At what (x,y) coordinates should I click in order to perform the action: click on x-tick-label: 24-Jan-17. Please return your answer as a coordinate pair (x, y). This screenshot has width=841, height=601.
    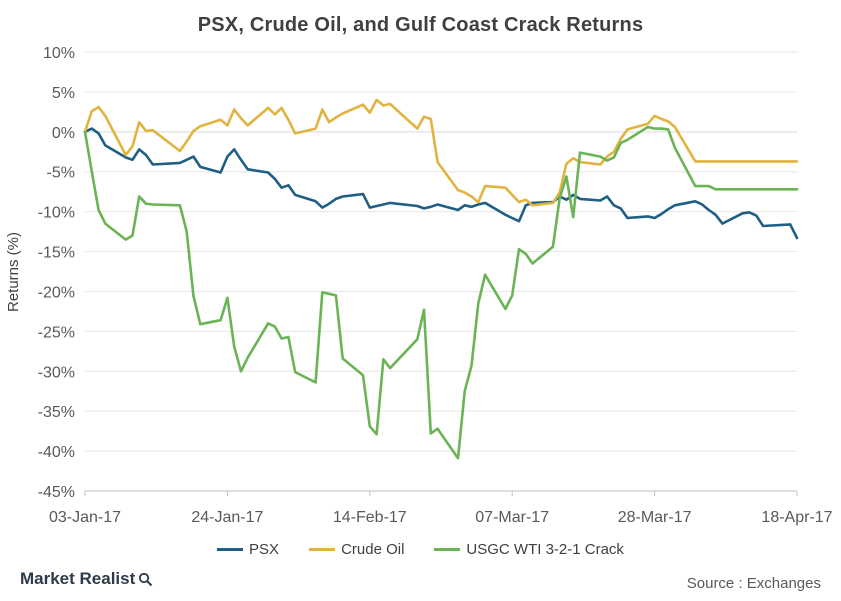
    Looking at the image, I should click on (227, 517).